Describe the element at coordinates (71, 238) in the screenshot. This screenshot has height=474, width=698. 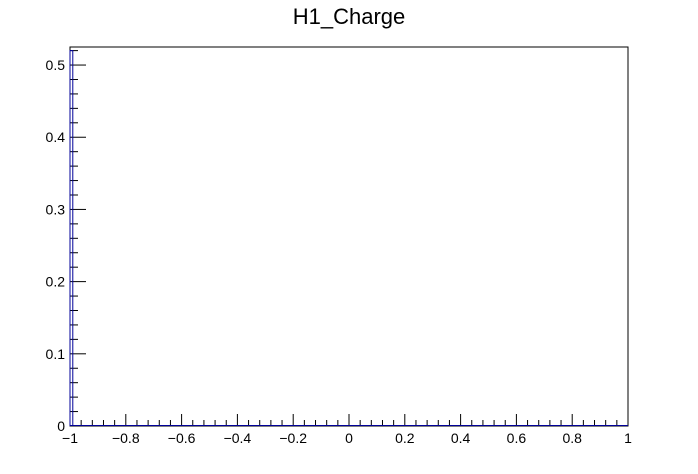
I see `histogram-bin` at that location.